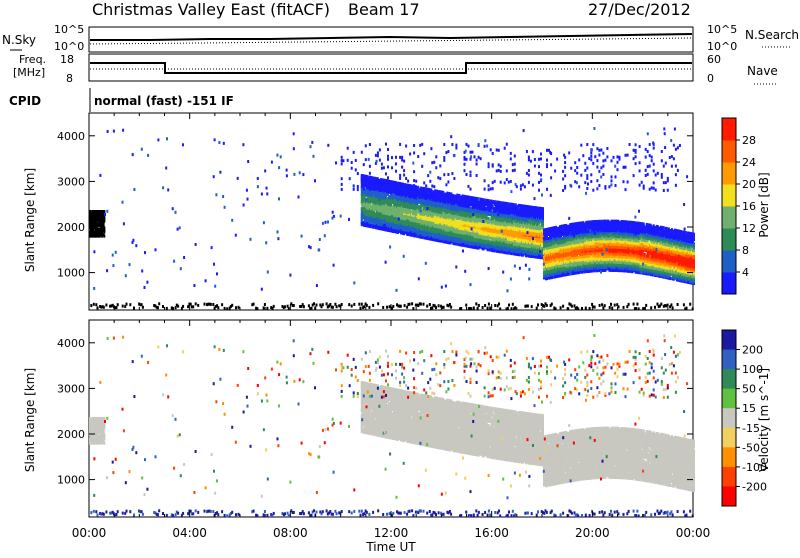 The width and height of the screenshot is (800, 558). Describe the element at coordinates (722, 29) in the screenshot. I see `noise-tick-top-right: 10^5` at that location.